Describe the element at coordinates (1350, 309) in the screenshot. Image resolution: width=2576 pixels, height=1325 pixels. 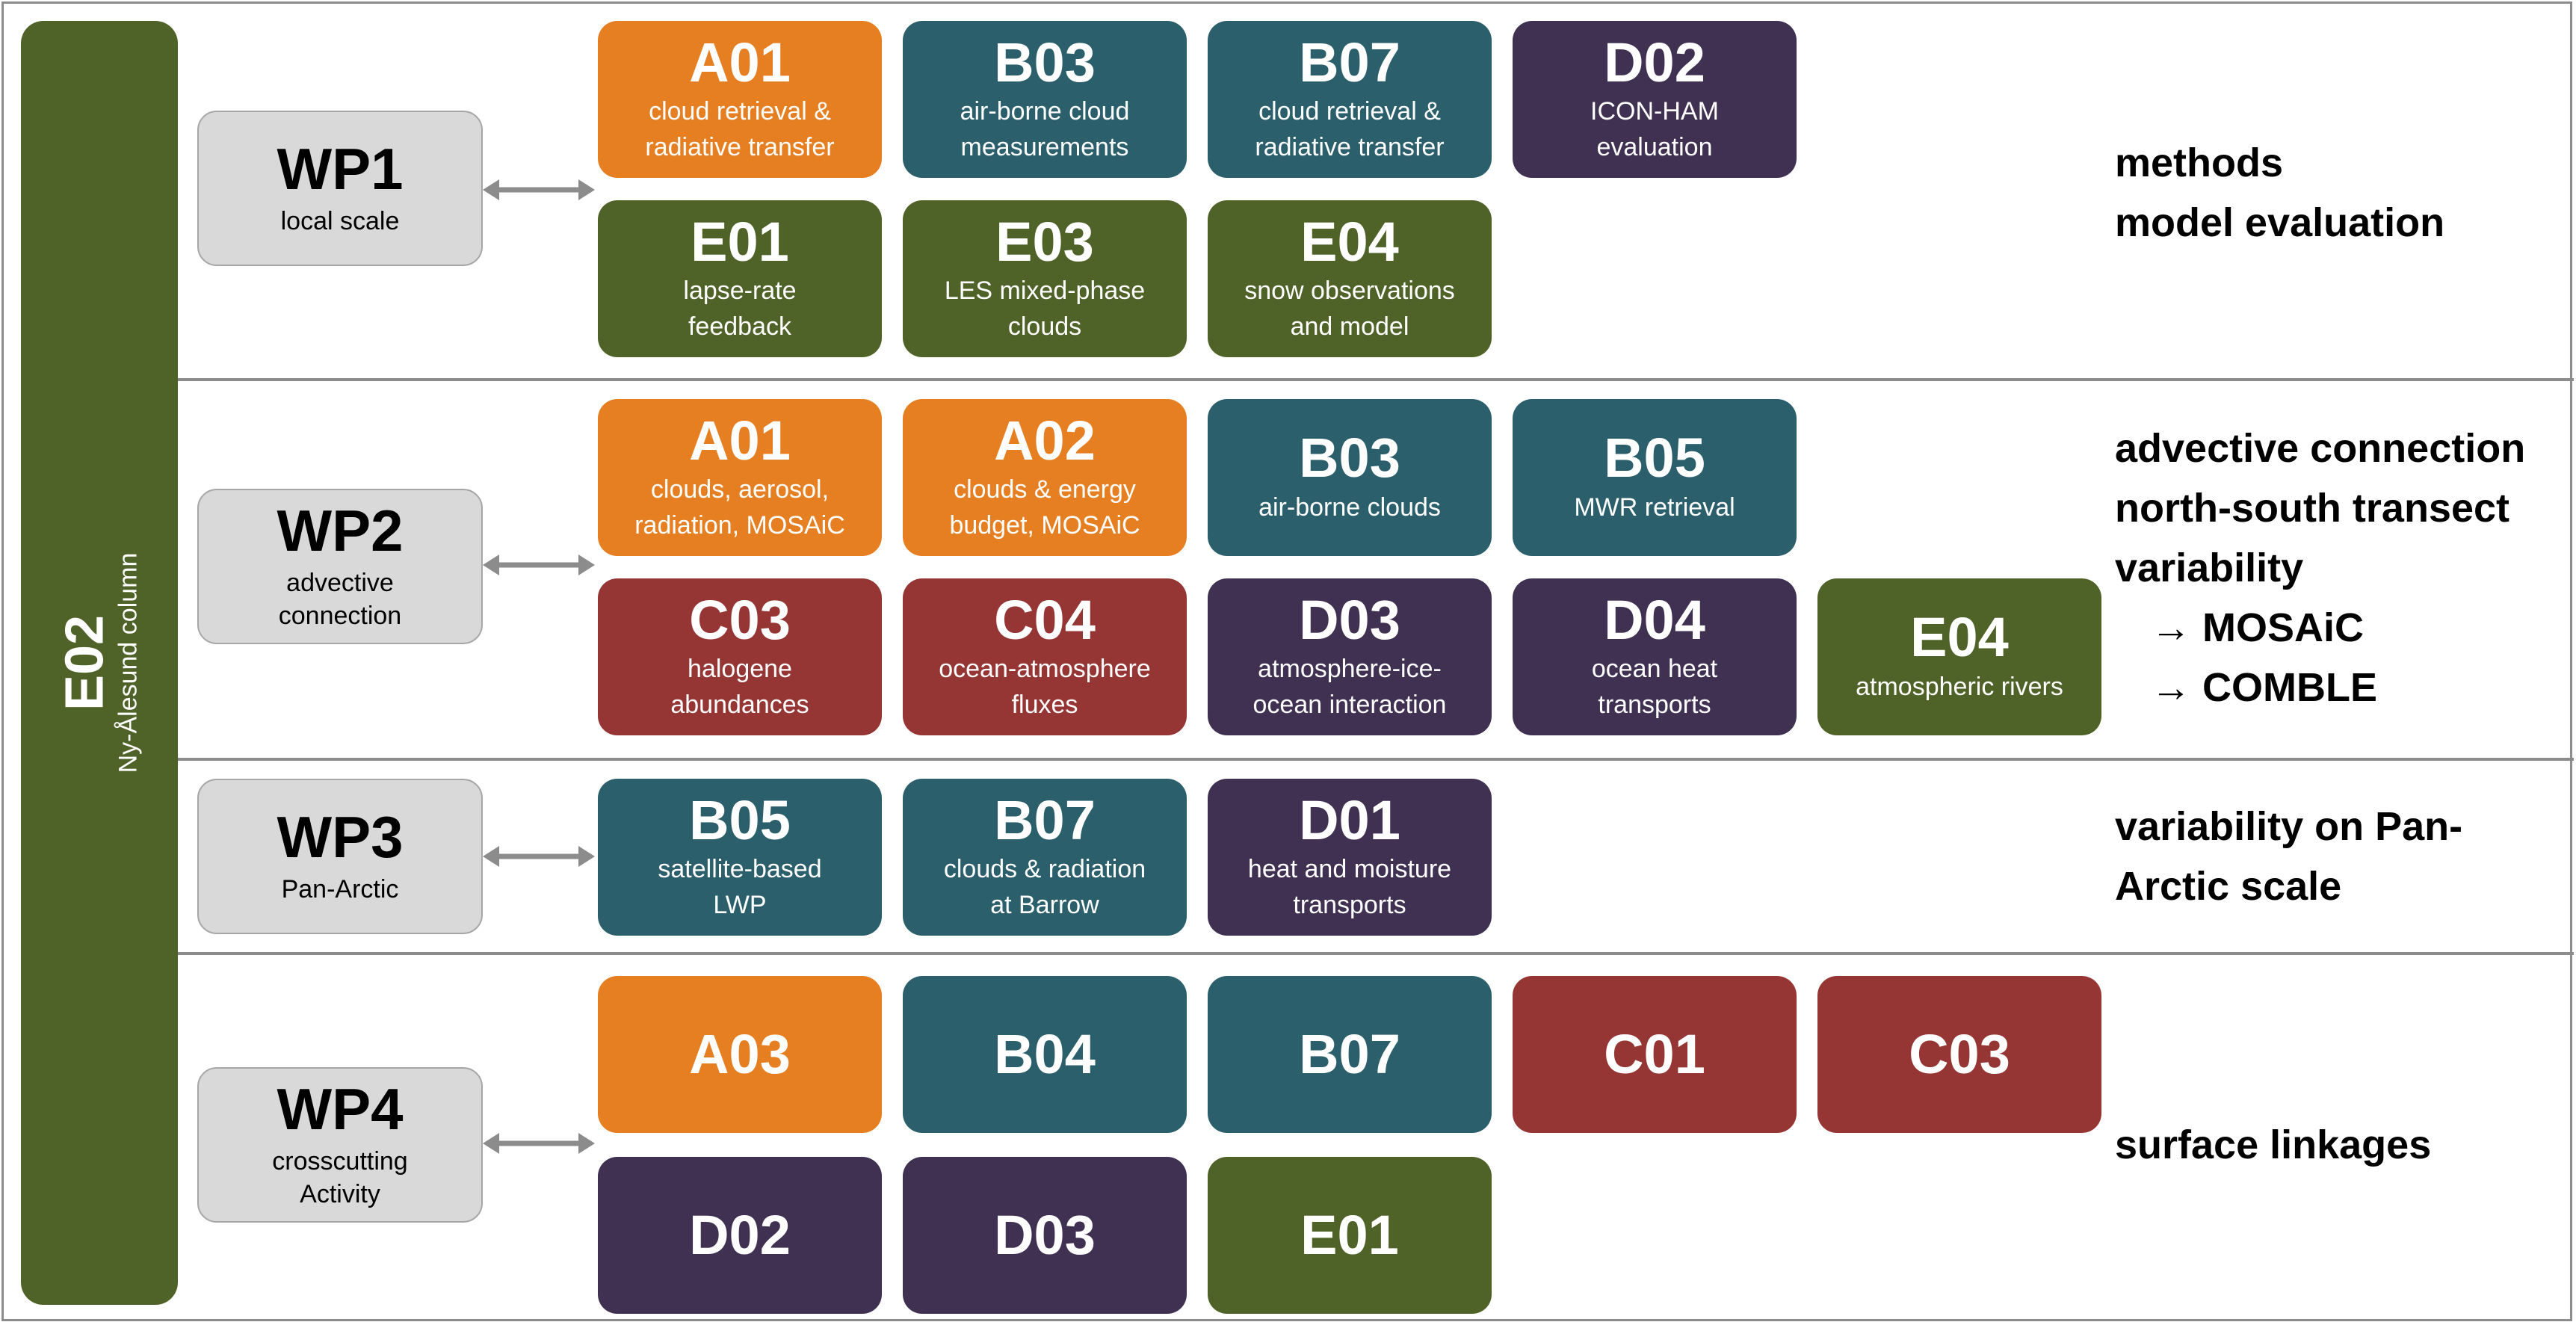
I see `card-description: snow observations and model` at that location.